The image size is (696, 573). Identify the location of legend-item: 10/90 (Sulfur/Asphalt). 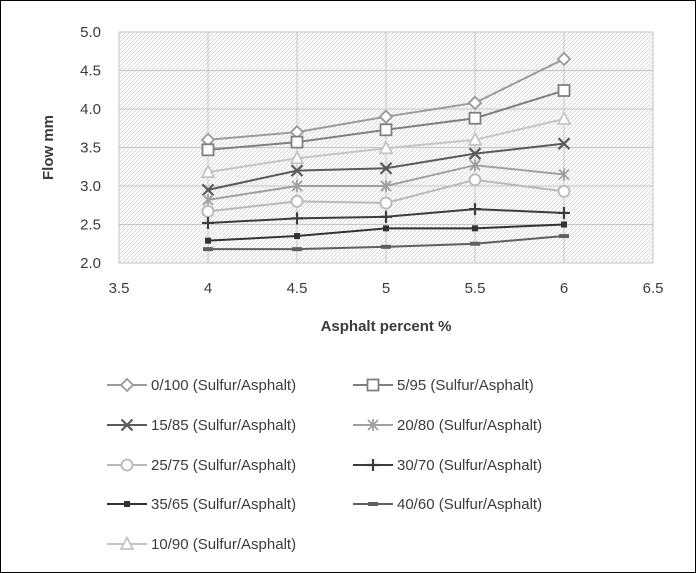
(201, 544).